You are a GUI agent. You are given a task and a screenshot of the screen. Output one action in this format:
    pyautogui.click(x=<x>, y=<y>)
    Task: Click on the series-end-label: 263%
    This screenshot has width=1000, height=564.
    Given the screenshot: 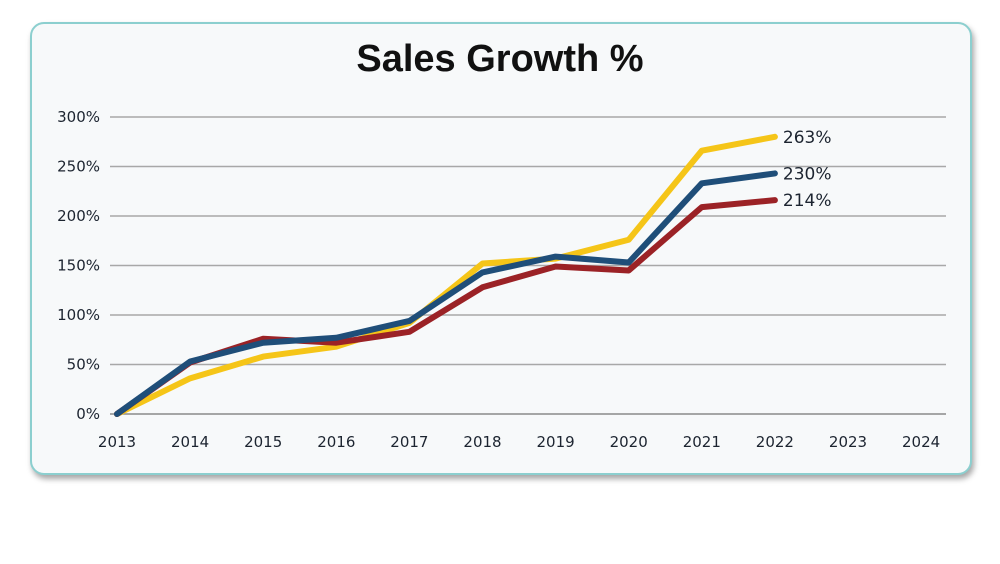 What is the action you would take?
    pyautogui.click(x=807, y=138)
    